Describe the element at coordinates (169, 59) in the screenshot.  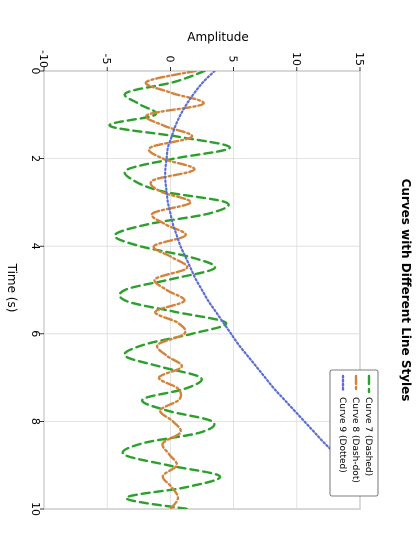
I see `y-tick-label: 0` at that location.